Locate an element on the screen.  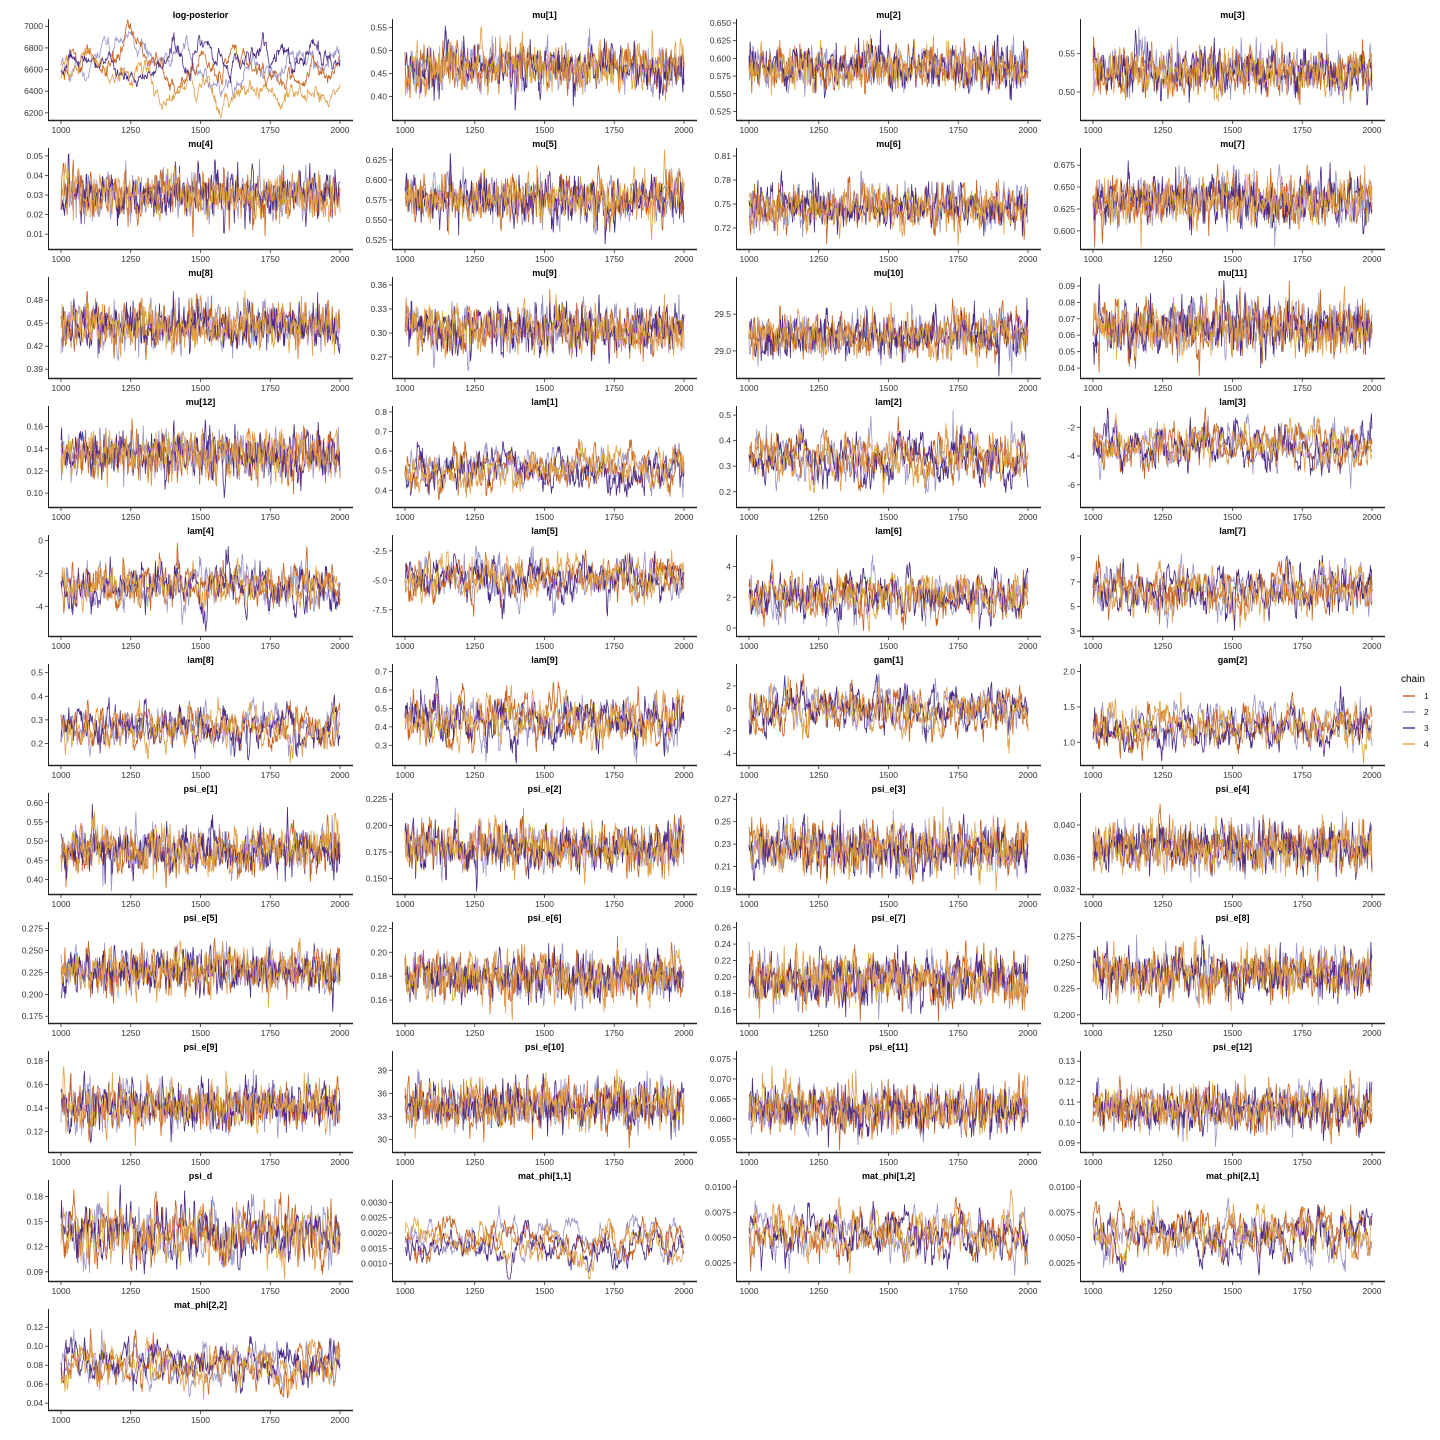
axes: 0.200 0.225 0.250 0.275 1000 1250 1500 1750 2000 is located at coordinates (1219, 980).